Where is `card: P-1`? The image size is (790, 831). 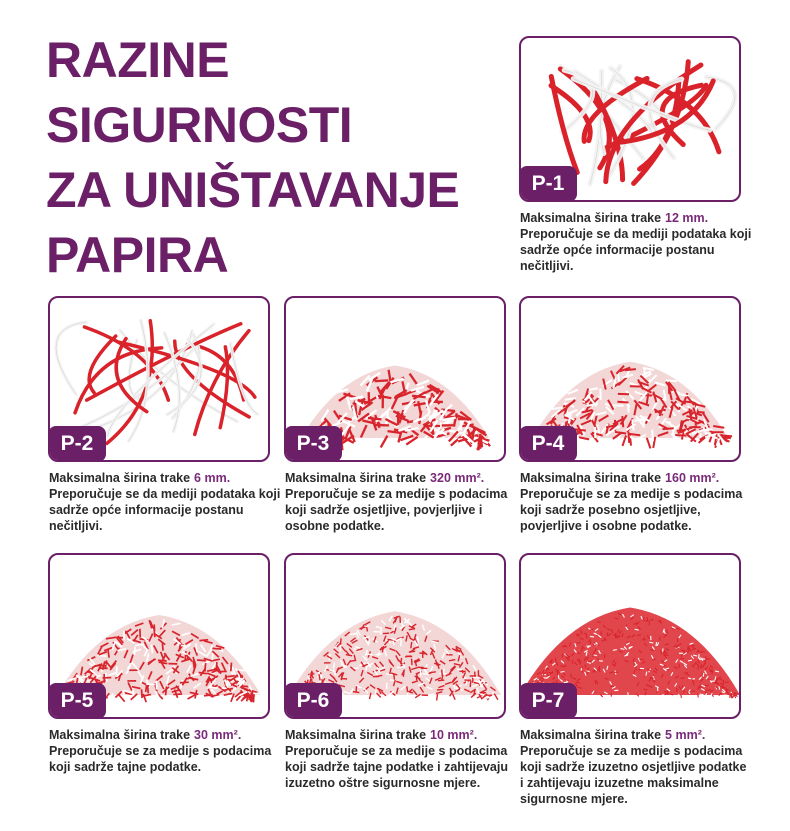
card: P-1 is located at coordinates (630, 119).